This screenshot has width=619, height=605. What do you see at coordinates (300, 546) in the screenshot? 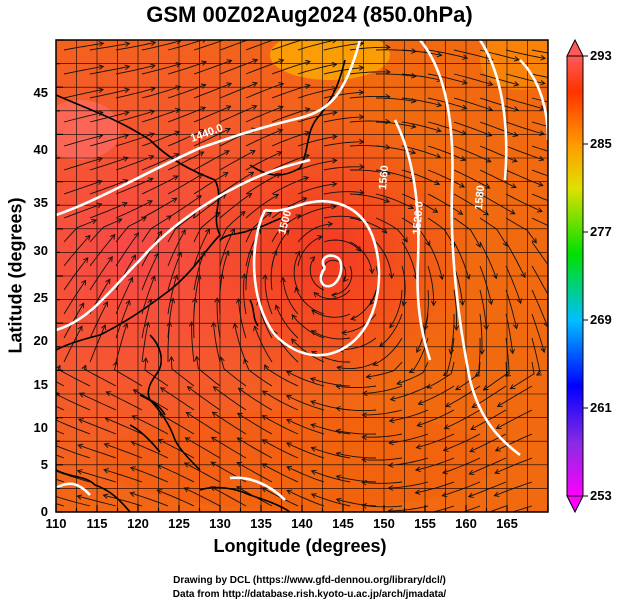
I see `x-axis-label: Longitude (degrees)` at bounding box center [300, 546].